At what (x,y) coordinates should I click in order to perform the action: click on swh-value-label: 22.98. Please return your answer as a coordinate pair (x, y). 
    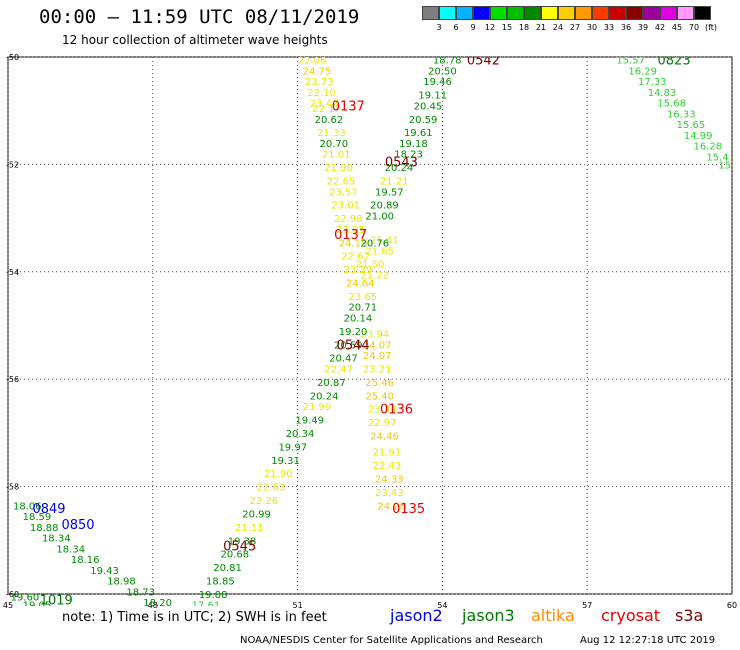
    Looking at the image, I should click on (348, 219).